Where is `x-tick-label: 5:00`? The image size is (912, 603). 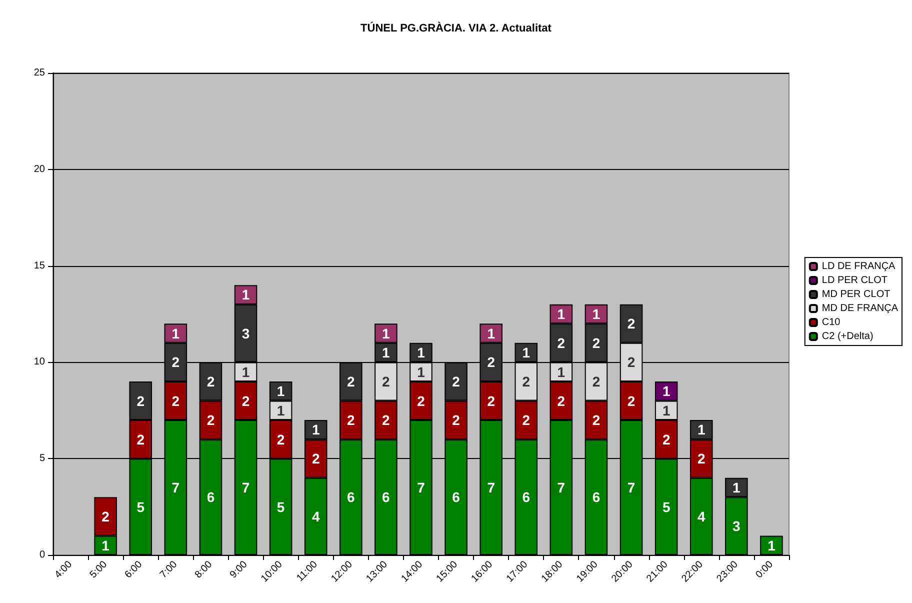
x-tick-label: 5:00 is located at coordinates (99, 569).